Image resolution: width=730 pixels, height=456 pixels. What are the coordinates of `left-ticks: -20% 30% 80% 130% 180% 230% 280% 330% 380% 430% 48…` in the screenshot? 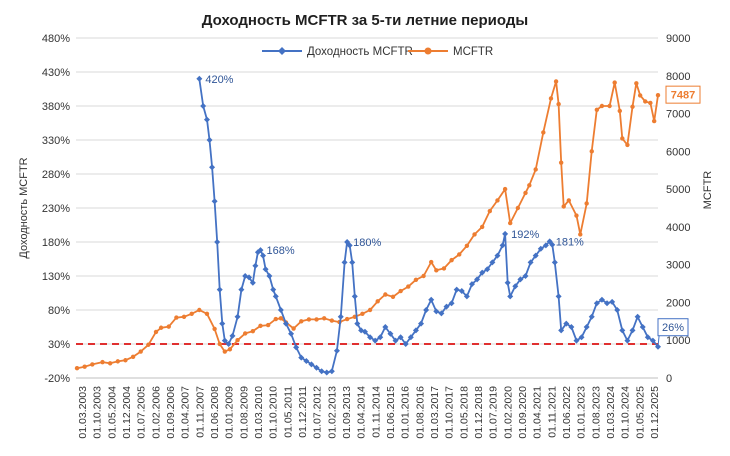 It's located at (56, 209).